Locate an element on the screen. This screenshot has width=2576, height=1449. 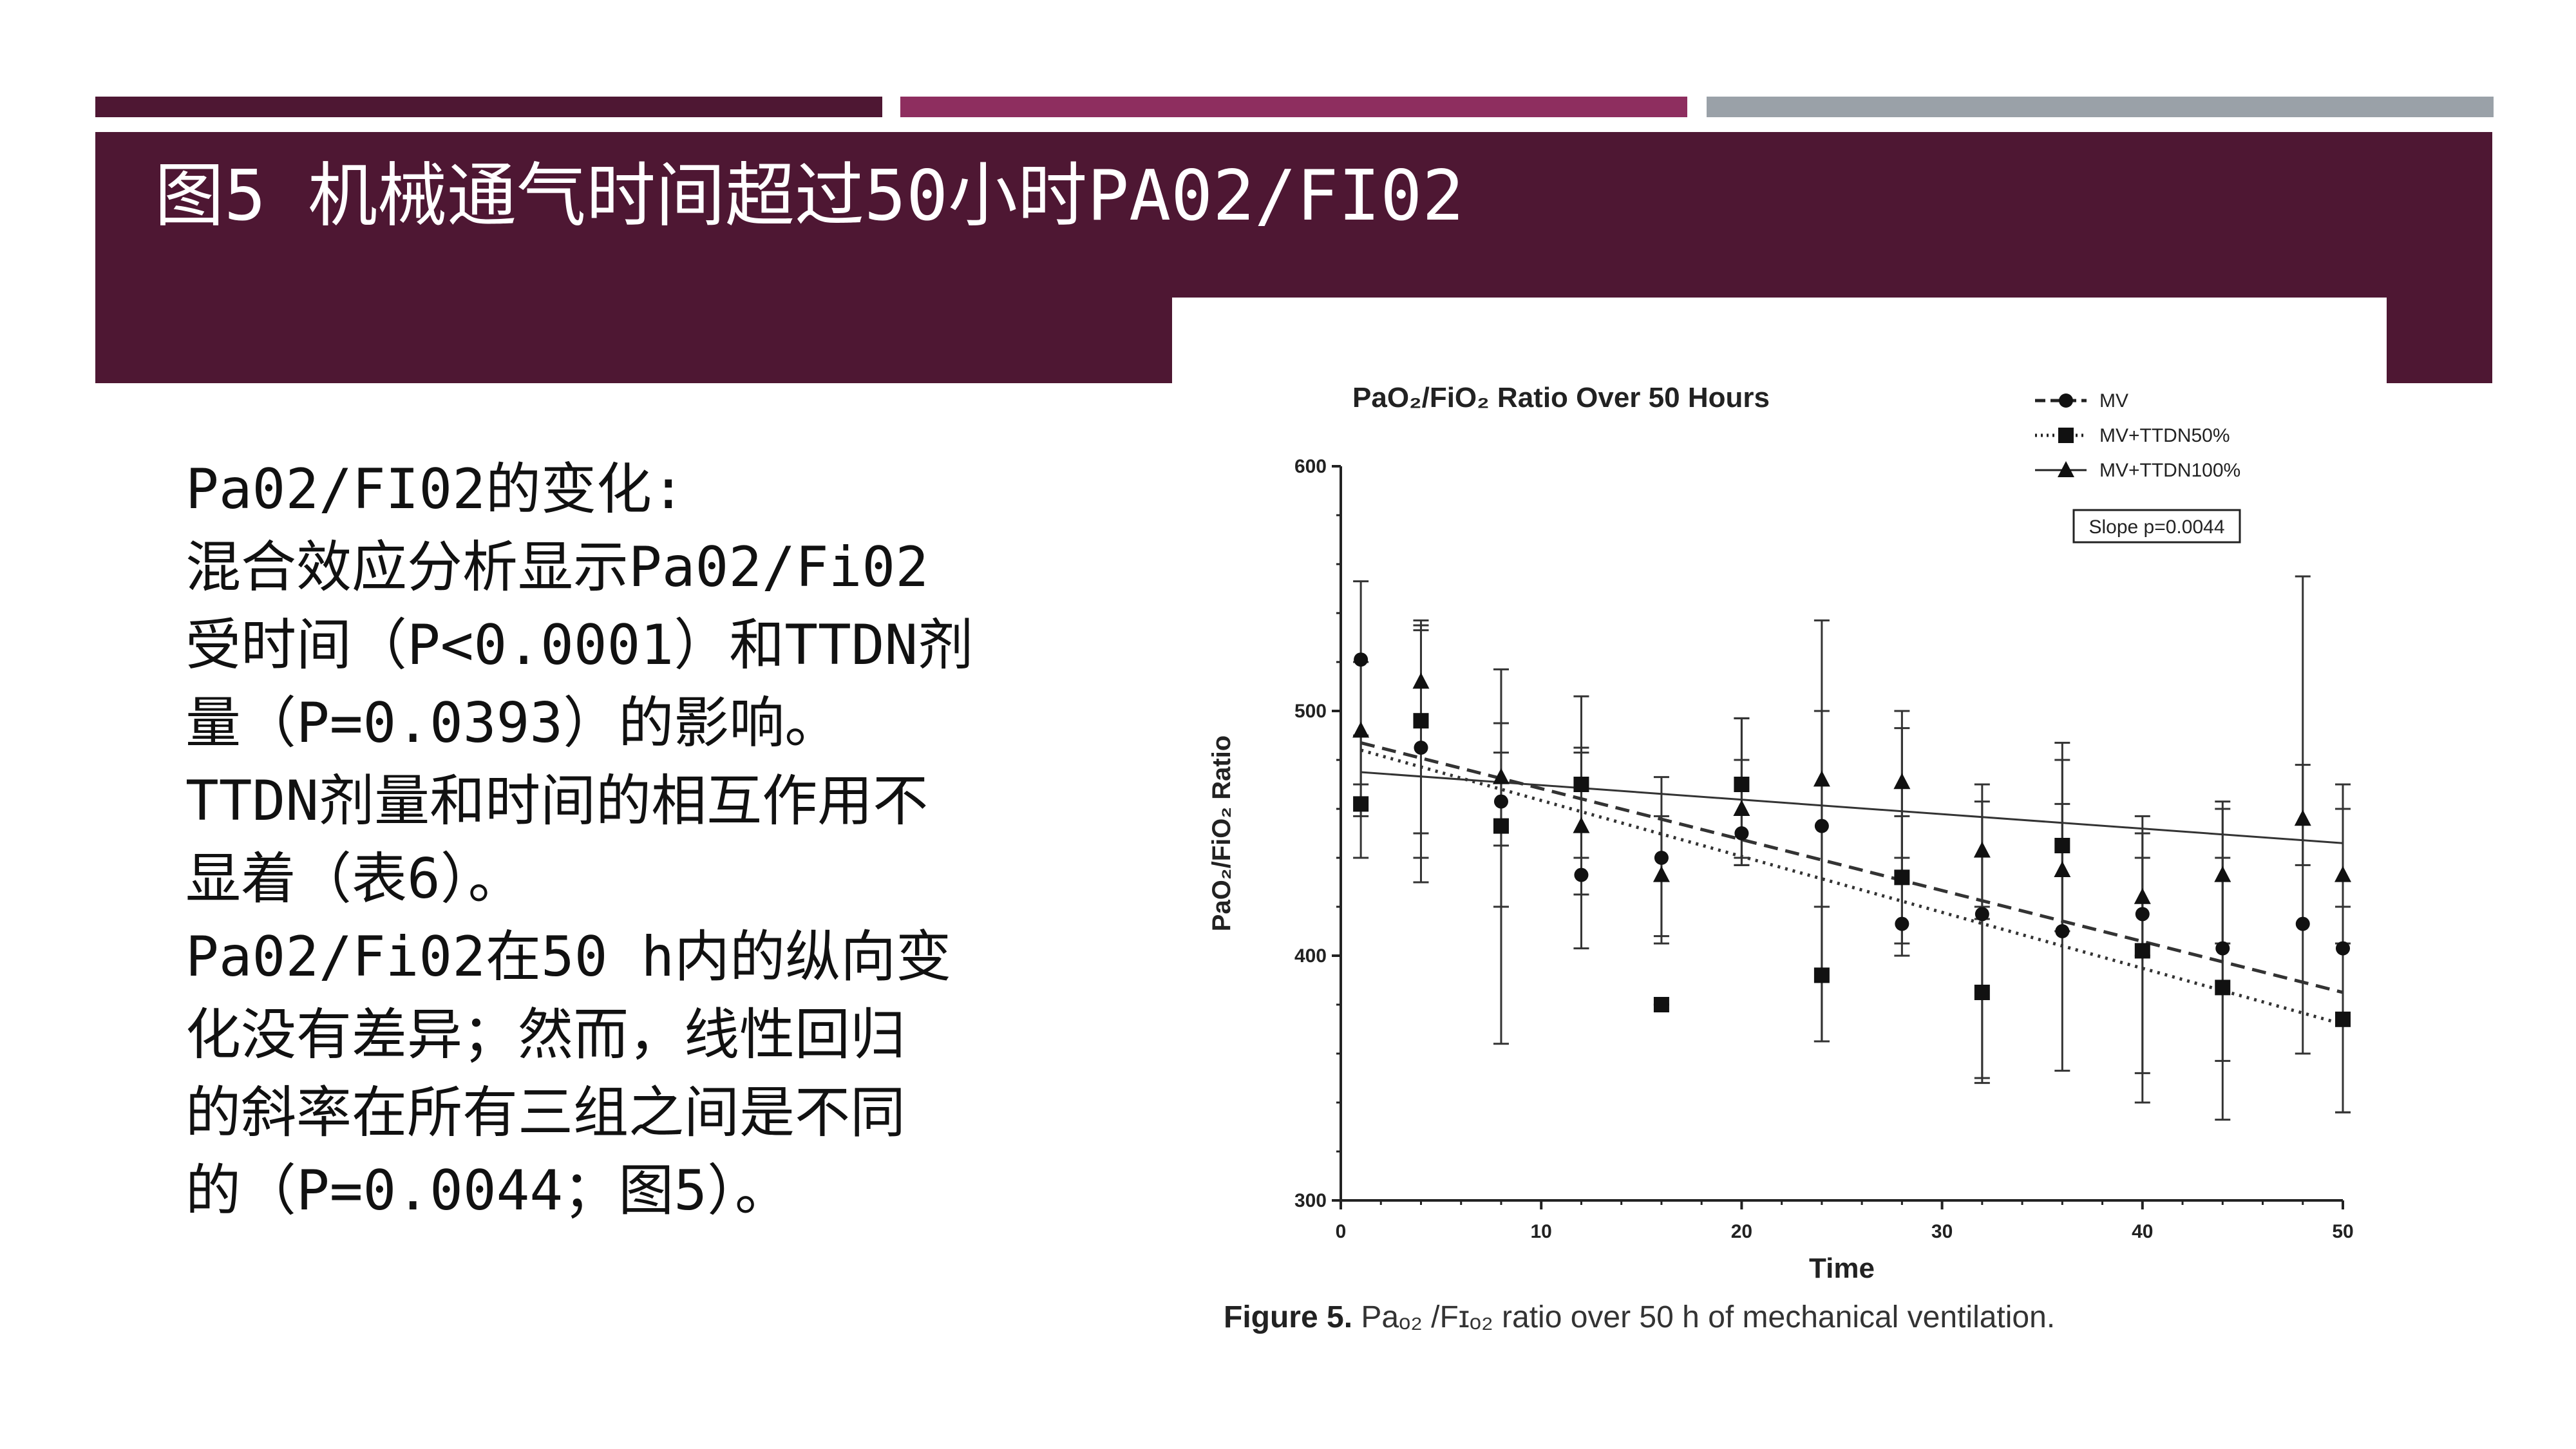
y-tick-label: 400 is located at coordinates (1310, 956).